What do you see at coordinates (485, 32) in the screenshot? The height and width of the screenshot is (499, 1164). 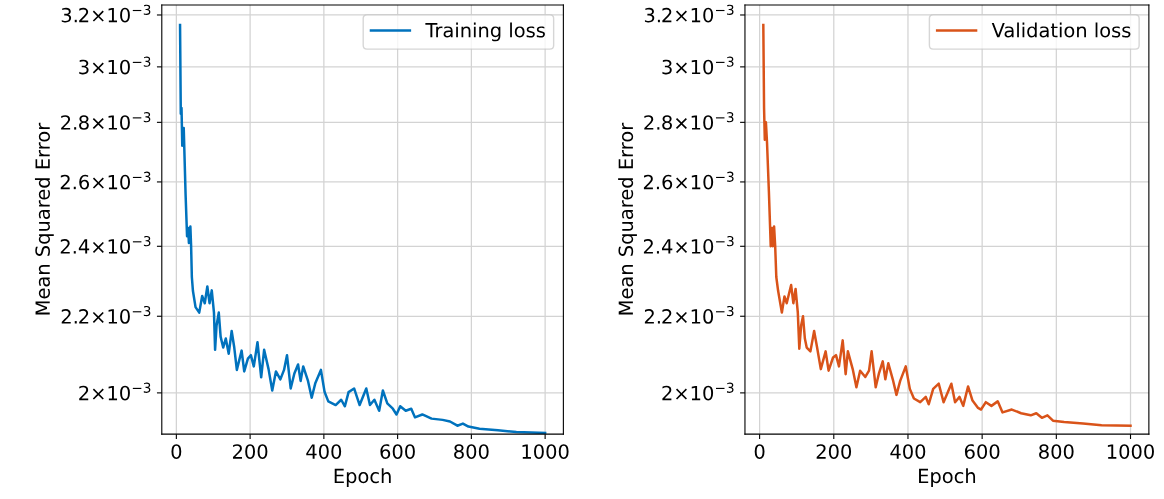 I see `legend-label: Training loss` at bounding box center [485, 32].